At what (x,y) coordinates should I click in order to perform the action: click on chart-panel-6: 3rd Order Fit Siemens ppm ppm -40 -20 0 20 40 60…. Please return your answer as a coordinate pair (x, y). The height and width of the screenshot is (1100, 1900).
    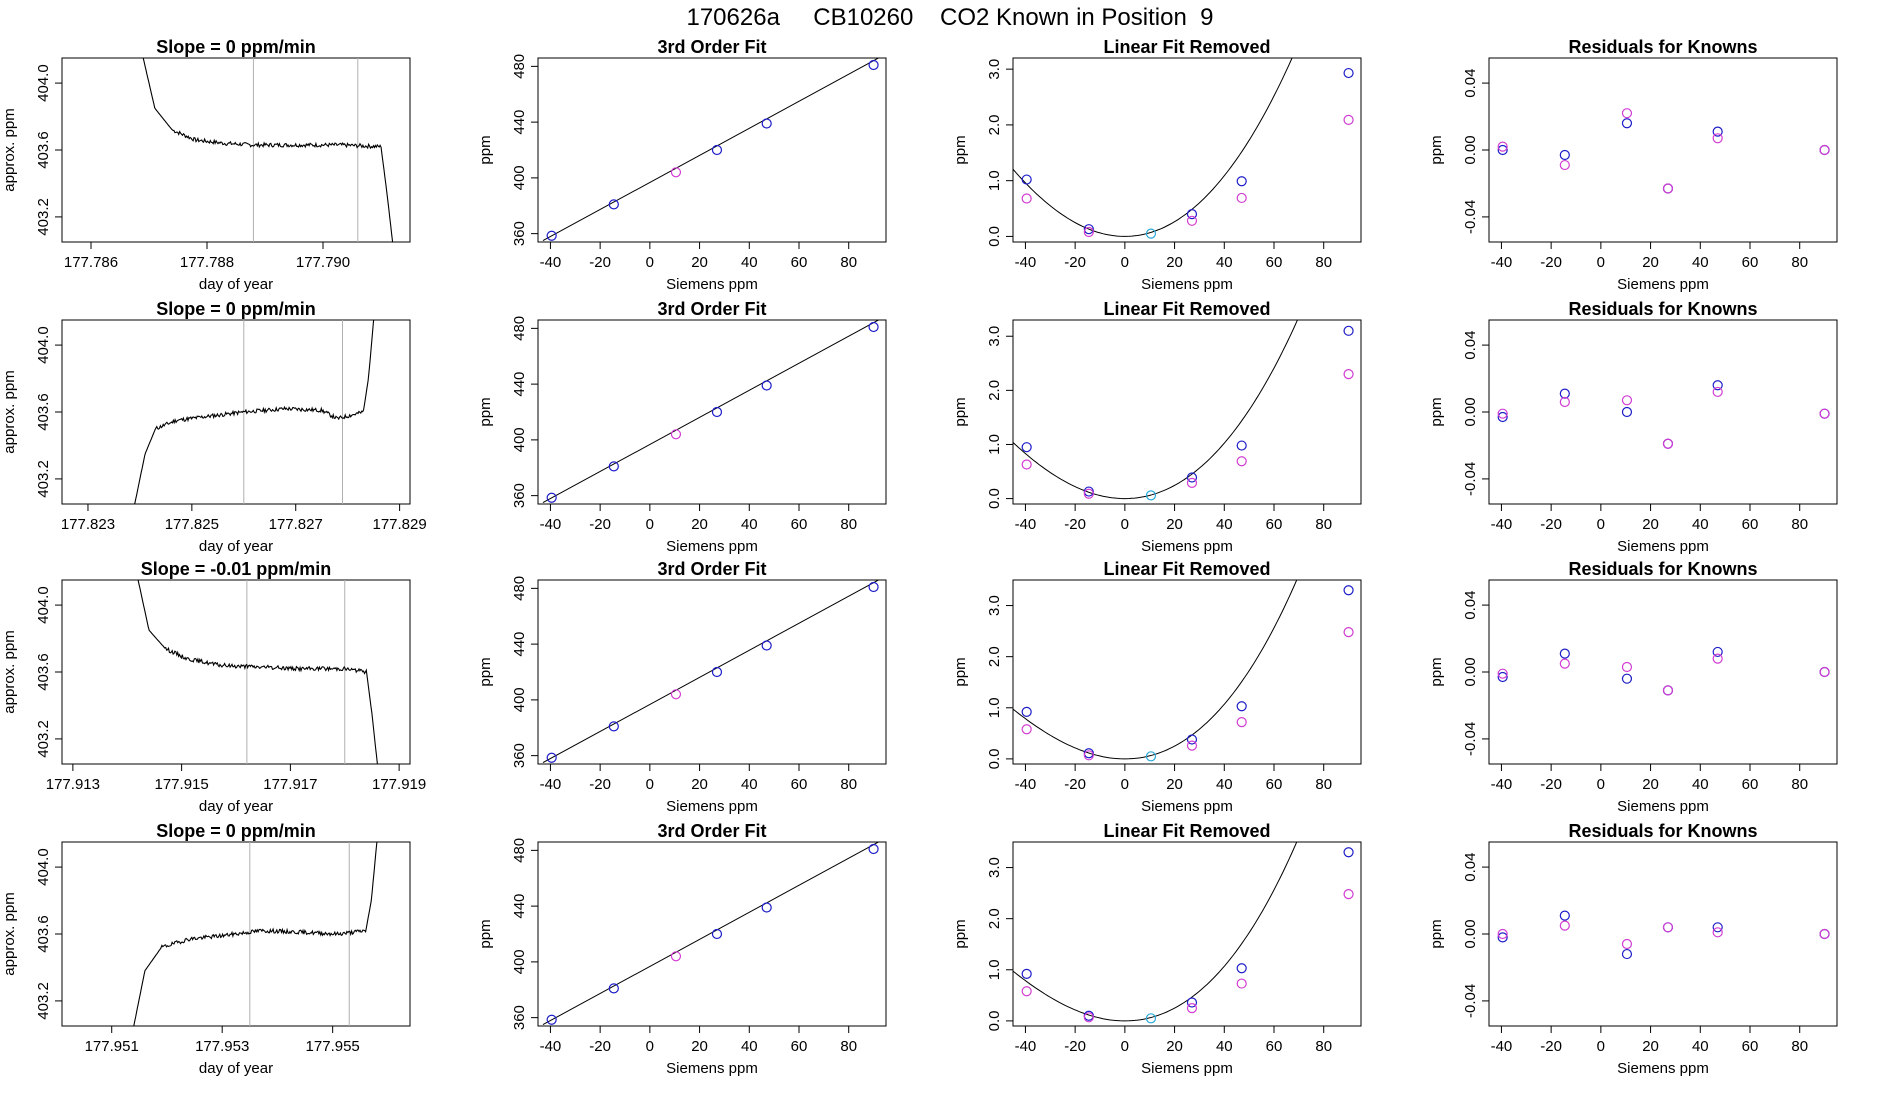
    Looking at the image, I should click on (682, 427).